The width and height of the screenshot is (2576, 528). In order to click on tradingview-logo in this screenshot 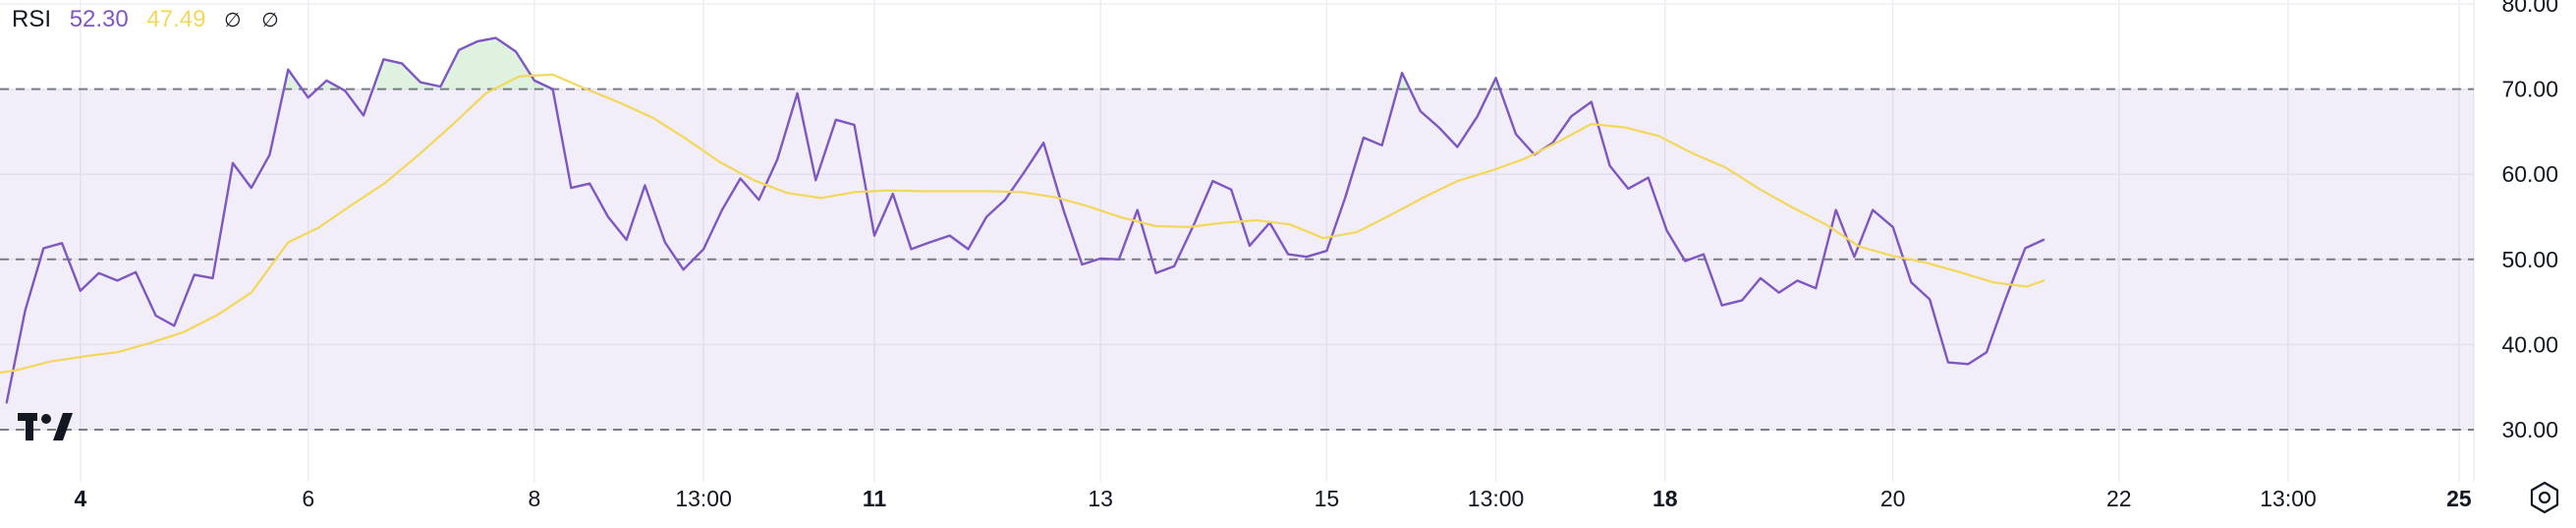, I will do `click(47, 428)`.